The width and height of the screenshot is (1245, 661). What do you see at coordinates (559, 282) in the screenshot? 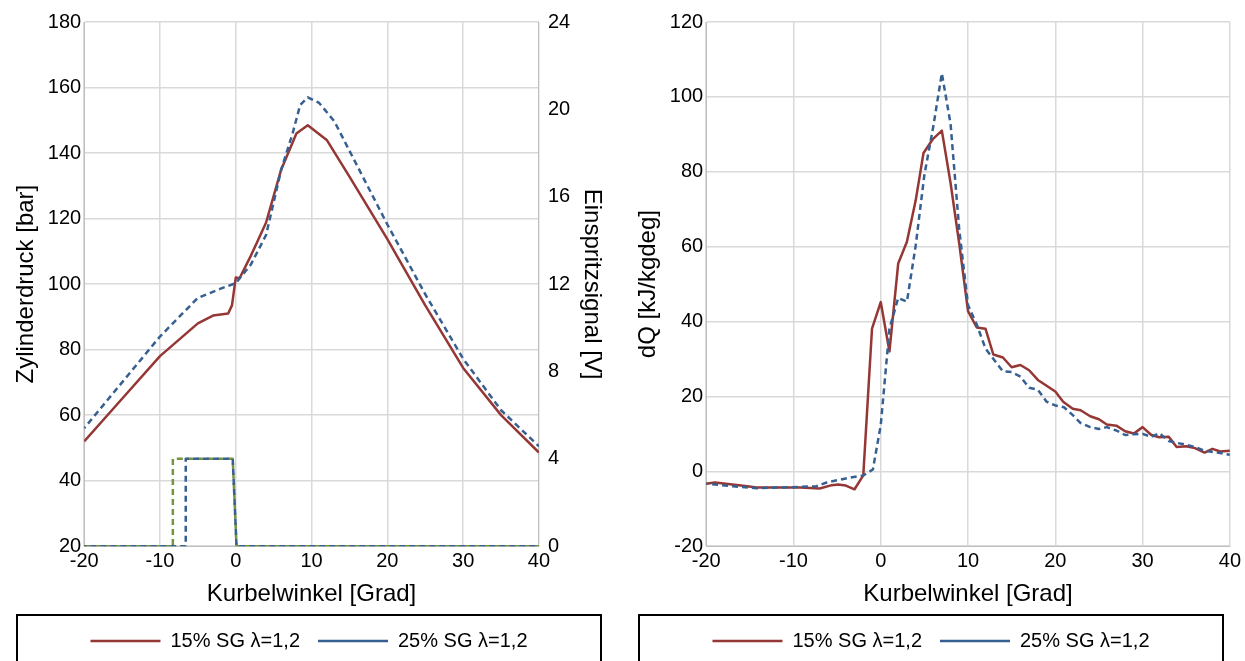
I see `y2-tick-label: 12` at bounding box center [559, 282].